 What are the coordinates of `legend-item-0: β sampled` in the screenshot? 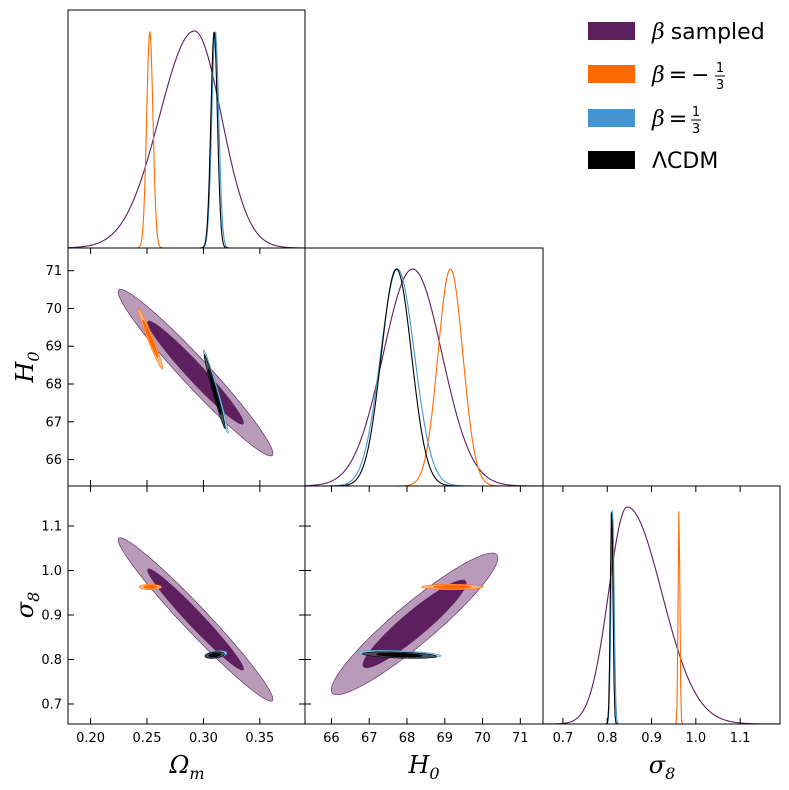 It's located at (676, 32).